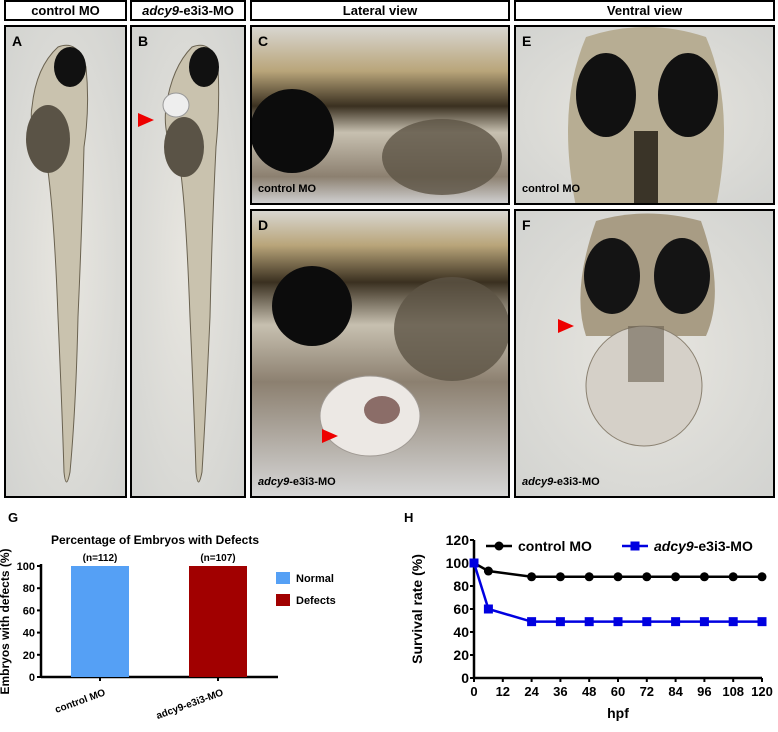 The width and height of the screenshot is (778, 732). Describe the element at coordinates (263, 225) in the screenshot. I see `panel-label: D` at that location.